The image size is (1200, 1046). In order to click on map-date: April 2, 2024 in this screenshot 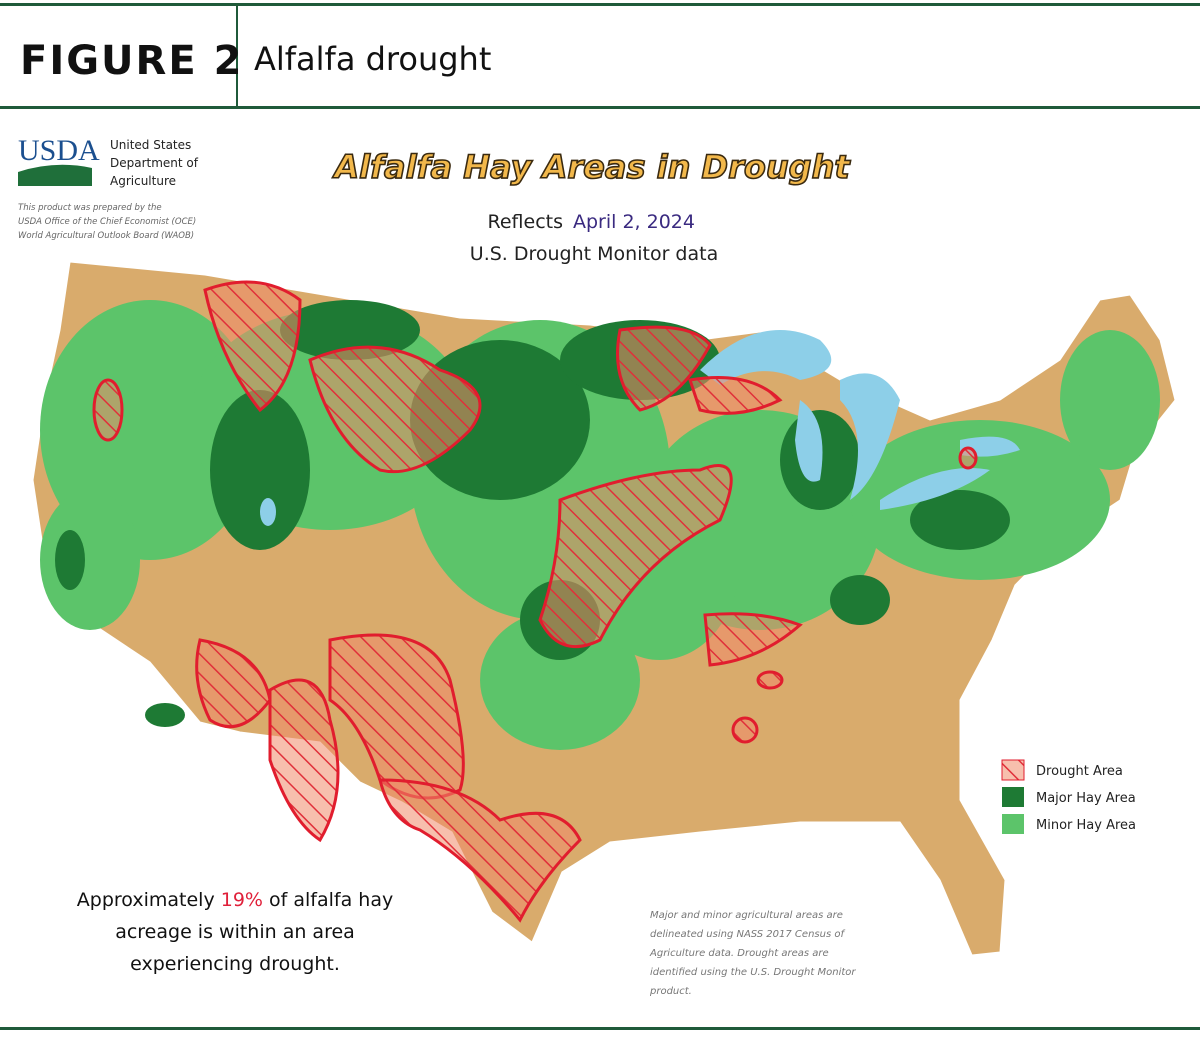, I will do `click(634, 222)`.